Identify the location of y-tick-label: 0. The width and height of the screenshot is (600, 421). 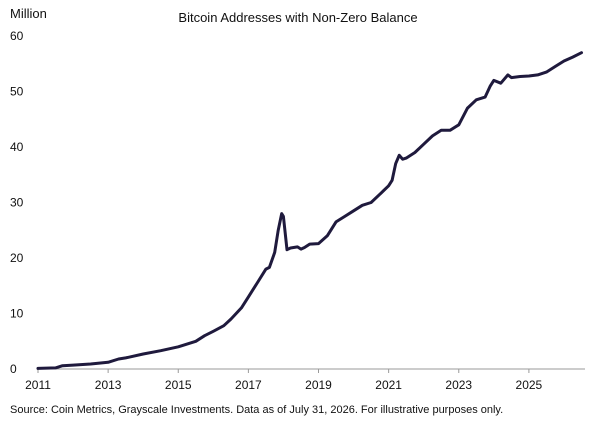
(13, 369).